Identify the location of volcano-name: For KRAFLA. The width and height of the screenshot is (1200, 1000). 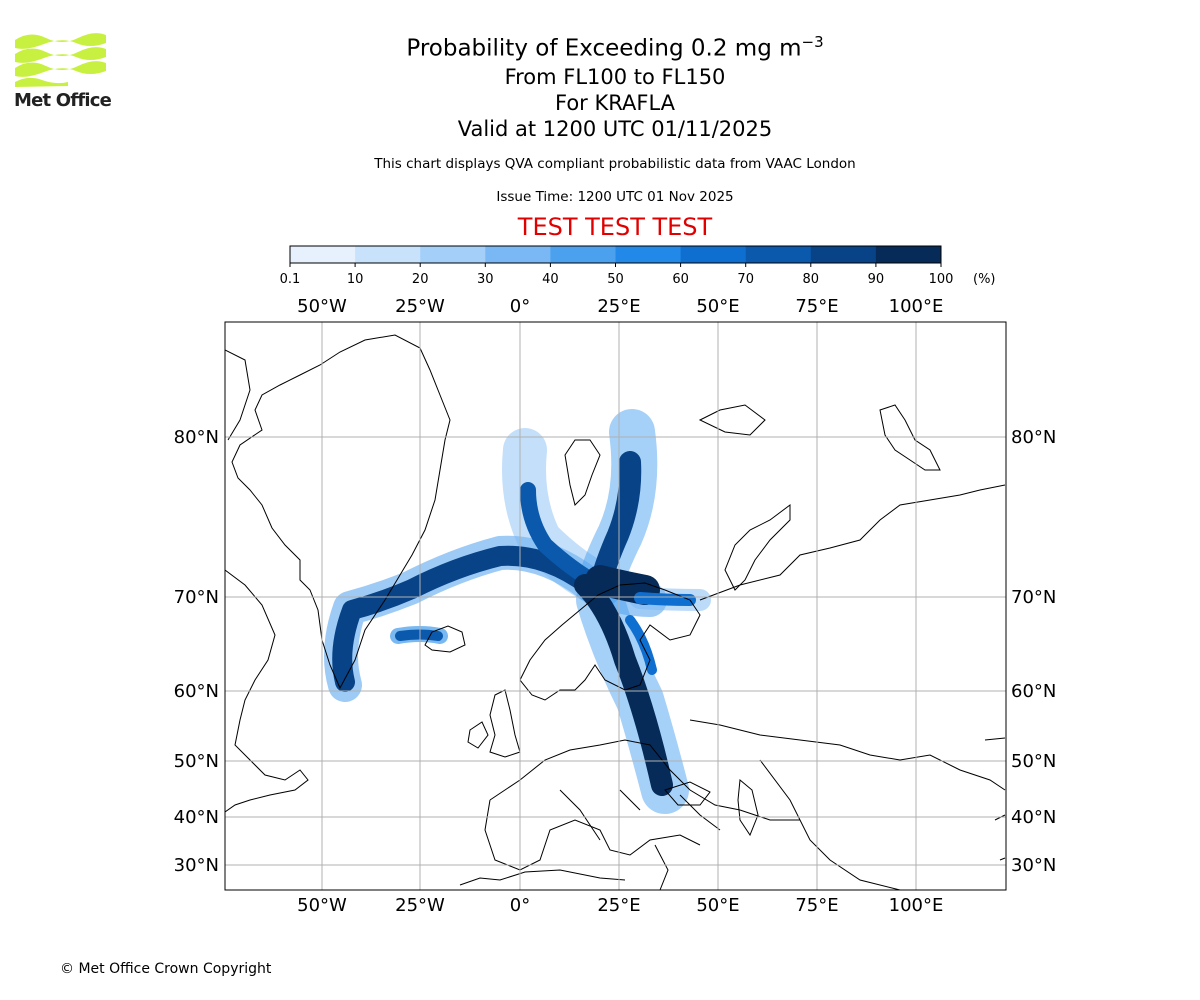
(615, 102).